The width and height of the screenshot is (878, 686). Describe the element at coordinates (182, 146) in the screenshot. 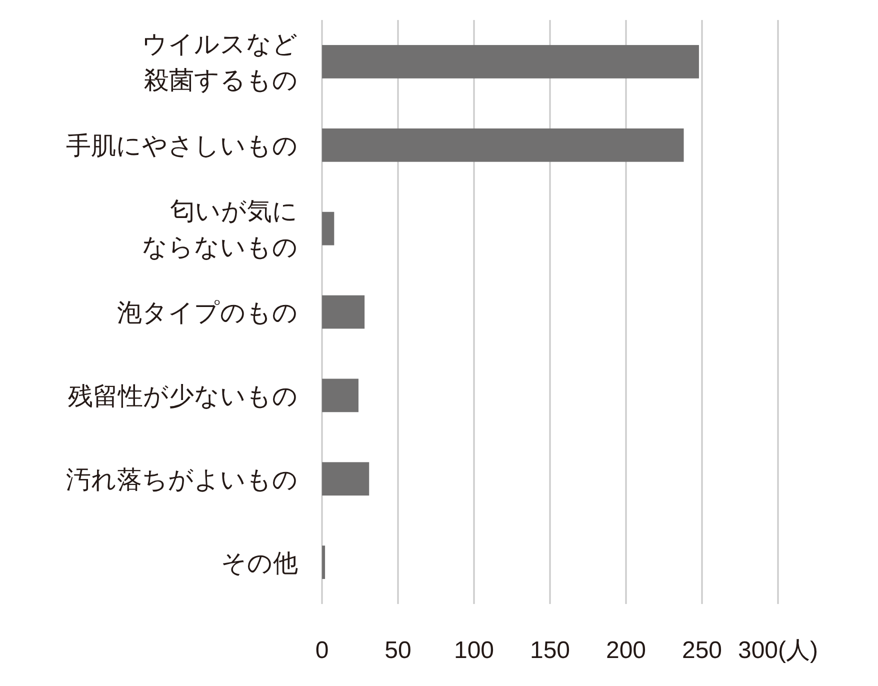

I see `y-tick-label: 手肌にやさしいもの` at that location.